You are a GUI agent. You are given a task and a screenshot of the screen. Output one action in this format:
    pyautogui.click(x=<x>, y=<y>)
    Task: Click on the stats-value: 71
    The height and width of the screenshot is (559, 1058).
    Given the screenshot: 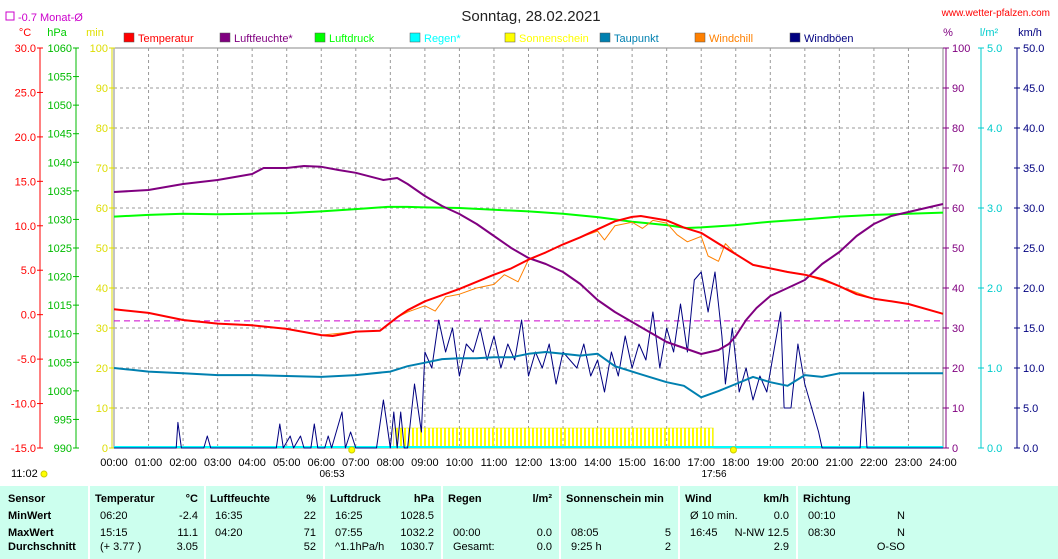 What is the action you would take?
    pyautogui.click(x=309, y=533)
    